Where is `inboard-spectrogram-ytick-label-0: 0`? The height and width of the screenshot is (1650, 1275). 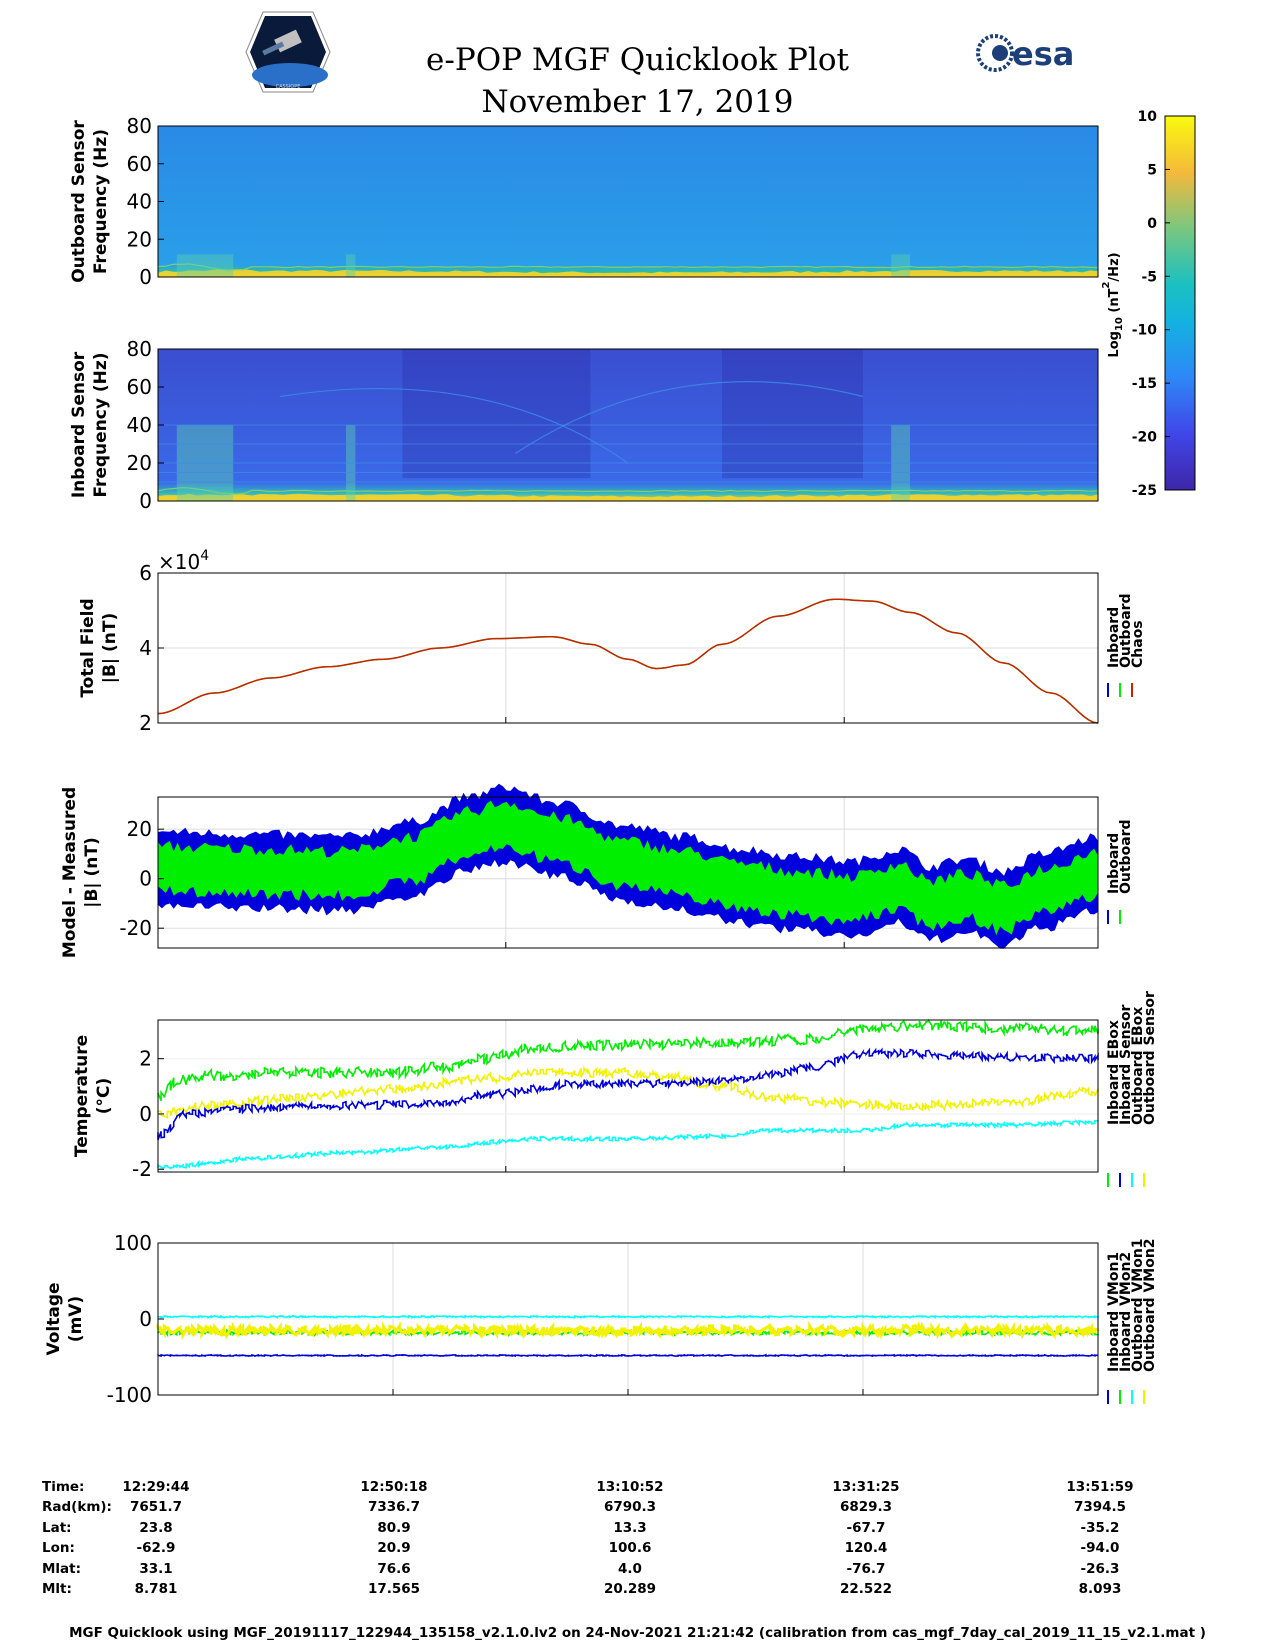
inboard-spectrogram-ytick-label-0: 0 is located at coordinates (145, 501).